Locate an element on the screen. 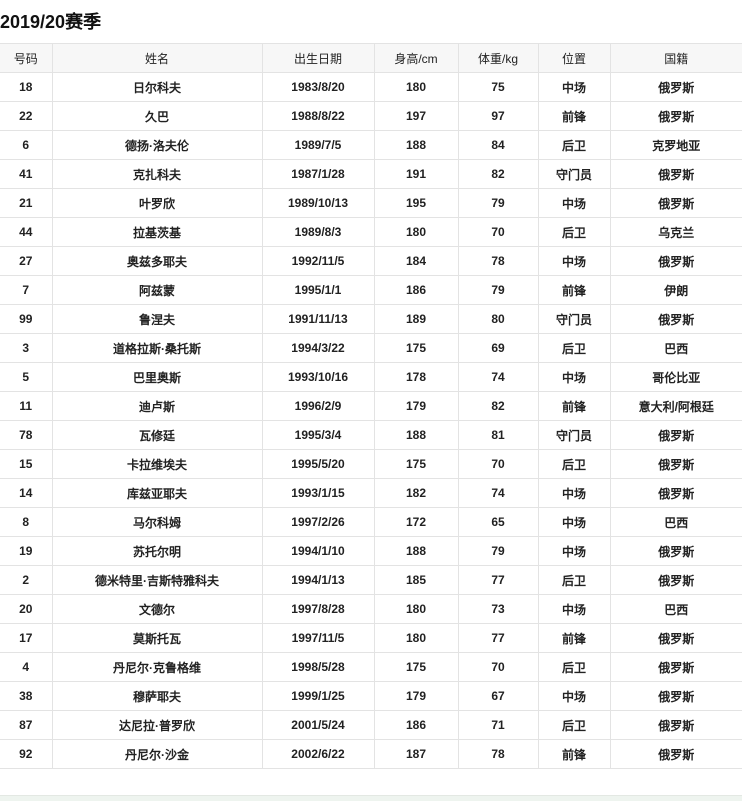  cell-nationality: 意大利/阿根廷 is located at coordinates (675, 406).